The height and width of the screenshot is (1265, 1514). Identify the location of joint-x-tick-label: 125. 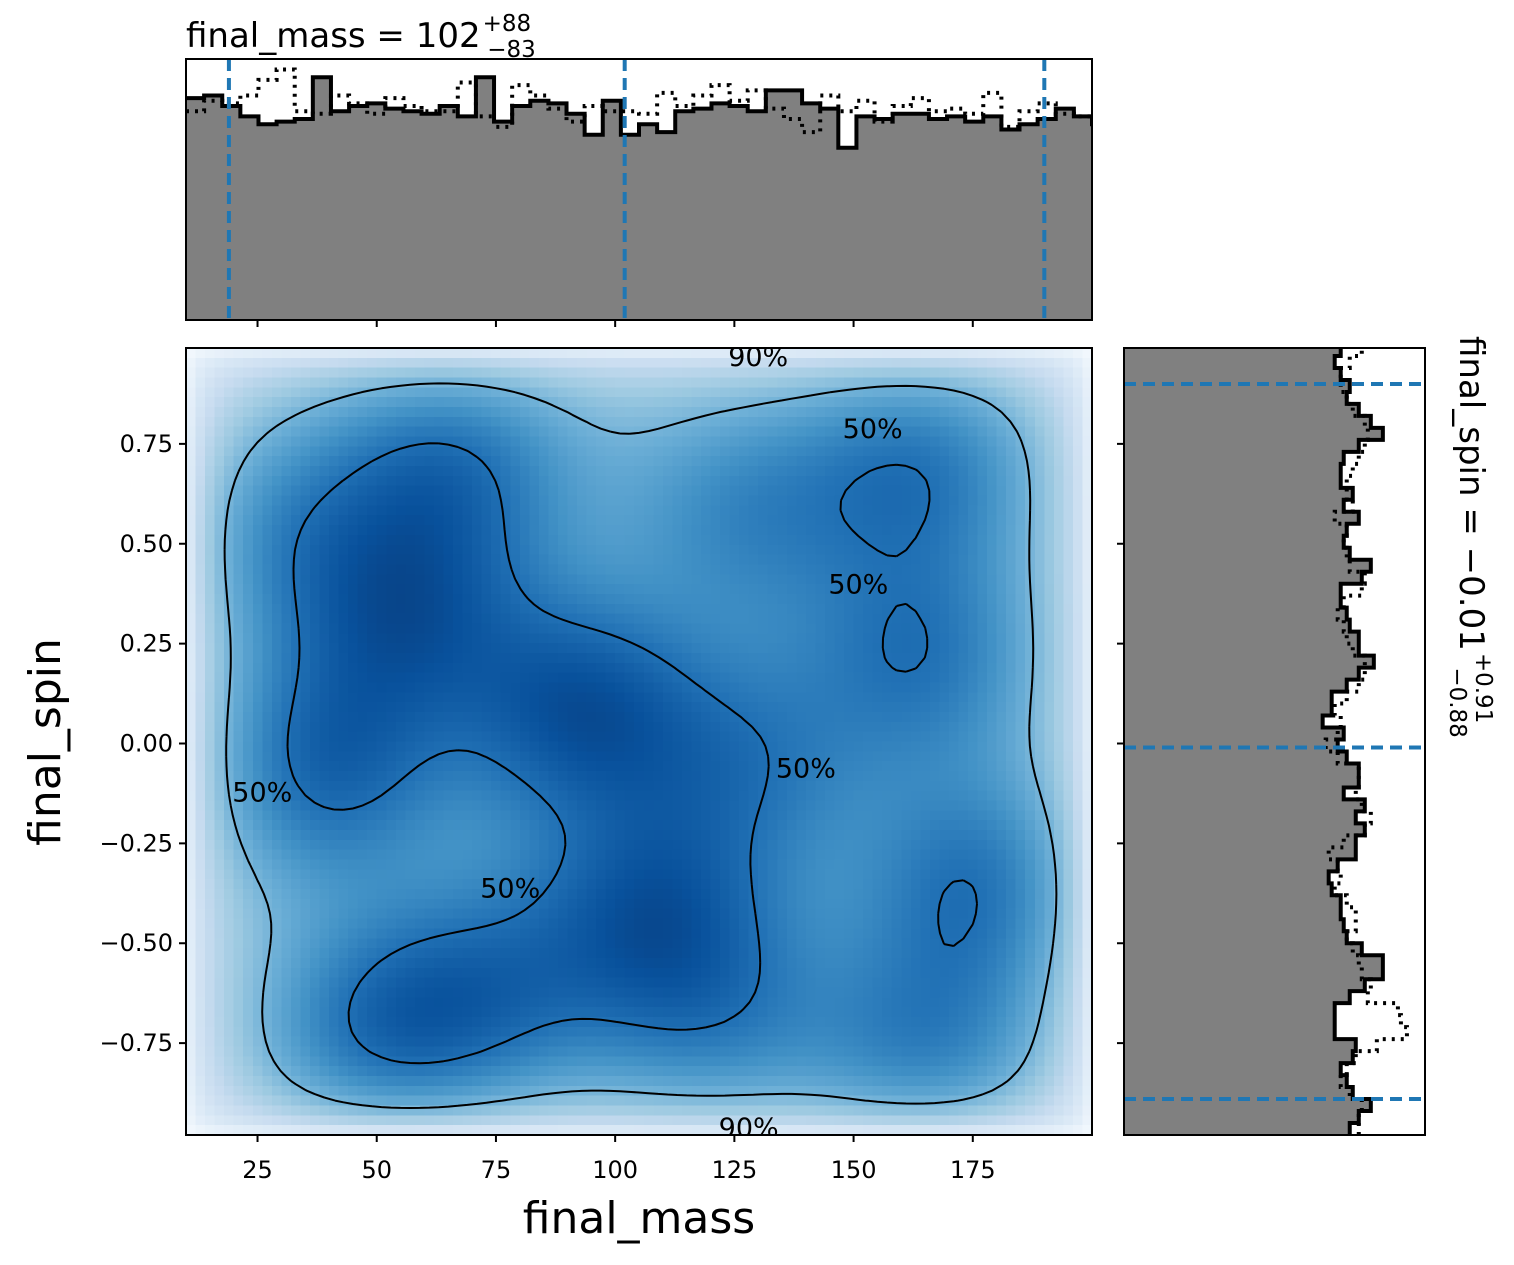
(734, 1170).